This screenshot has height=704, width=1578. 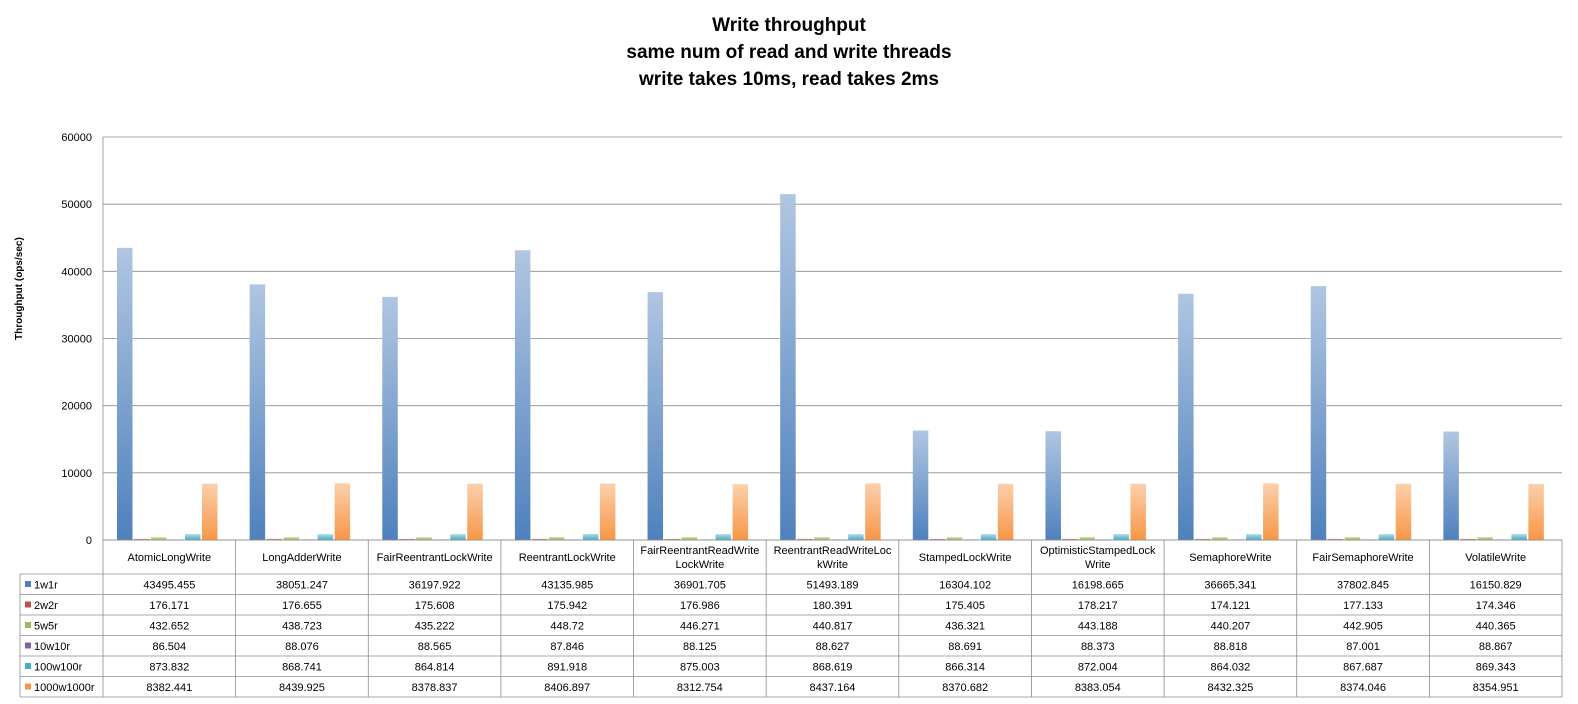 What do you see at coordinates (1496, 668) in the screenshot?
I see `table-cell: 869.343` at bounding box center [1496, 668].